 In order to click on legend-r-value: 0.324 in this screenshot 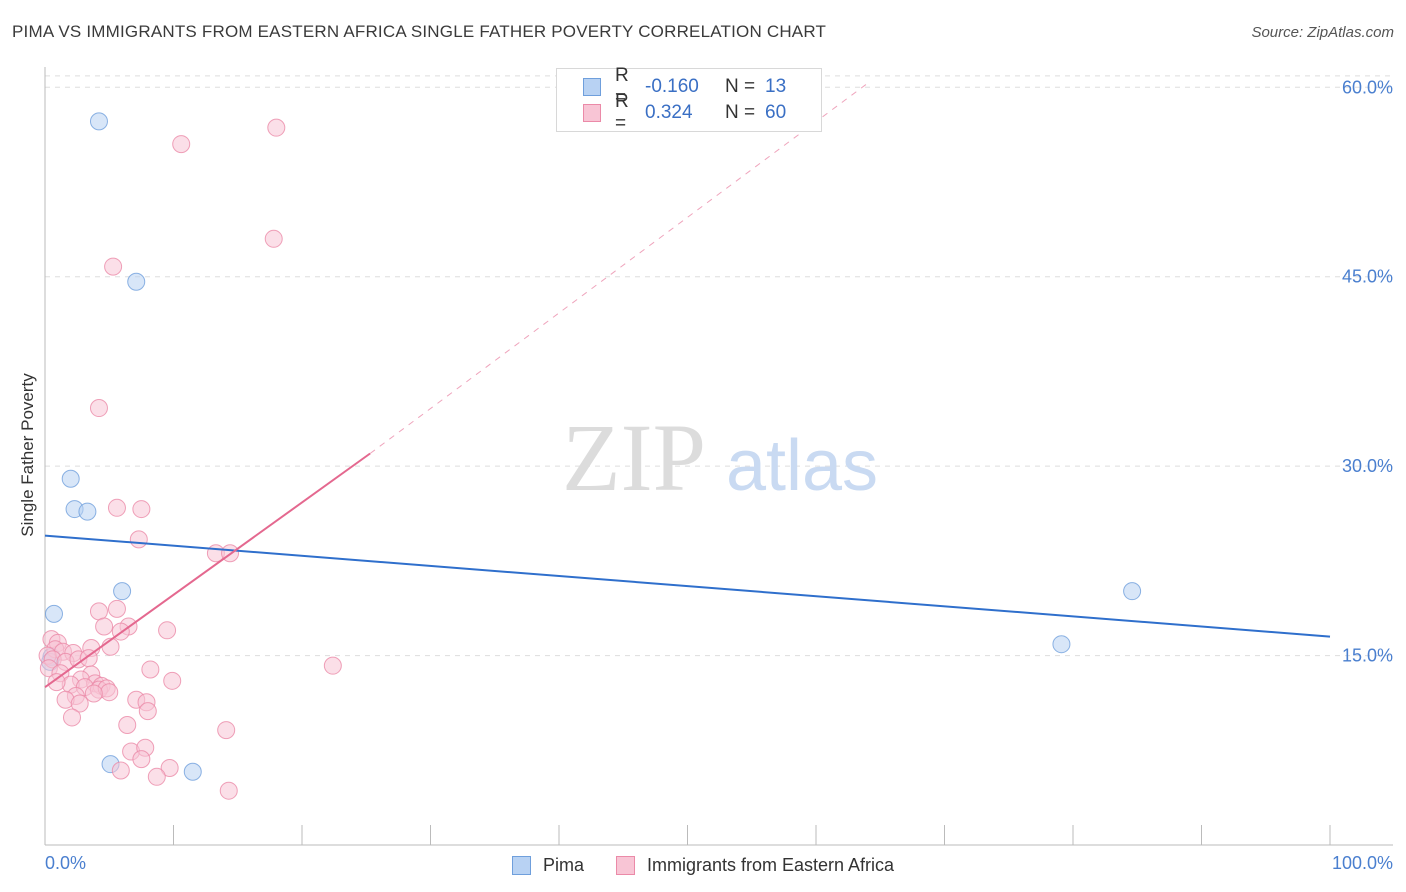, I will do `click(669, 112)`.